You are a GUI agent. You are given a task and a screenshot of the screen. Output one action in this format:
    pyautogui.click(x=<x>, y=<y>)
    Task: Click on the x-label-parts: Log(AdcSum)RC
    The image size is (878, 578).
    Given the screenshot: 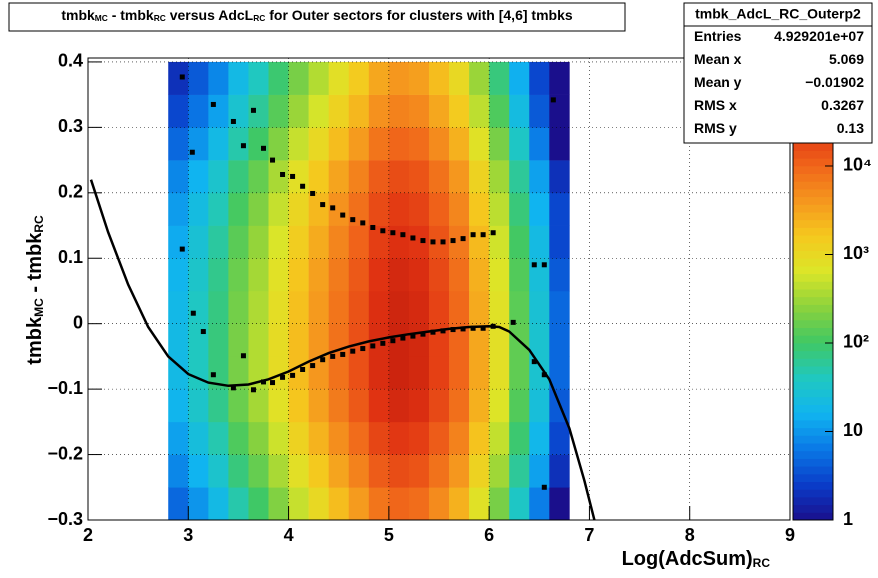 What is the action you would take?
    pyautogui.click(x=696, y=559)
    